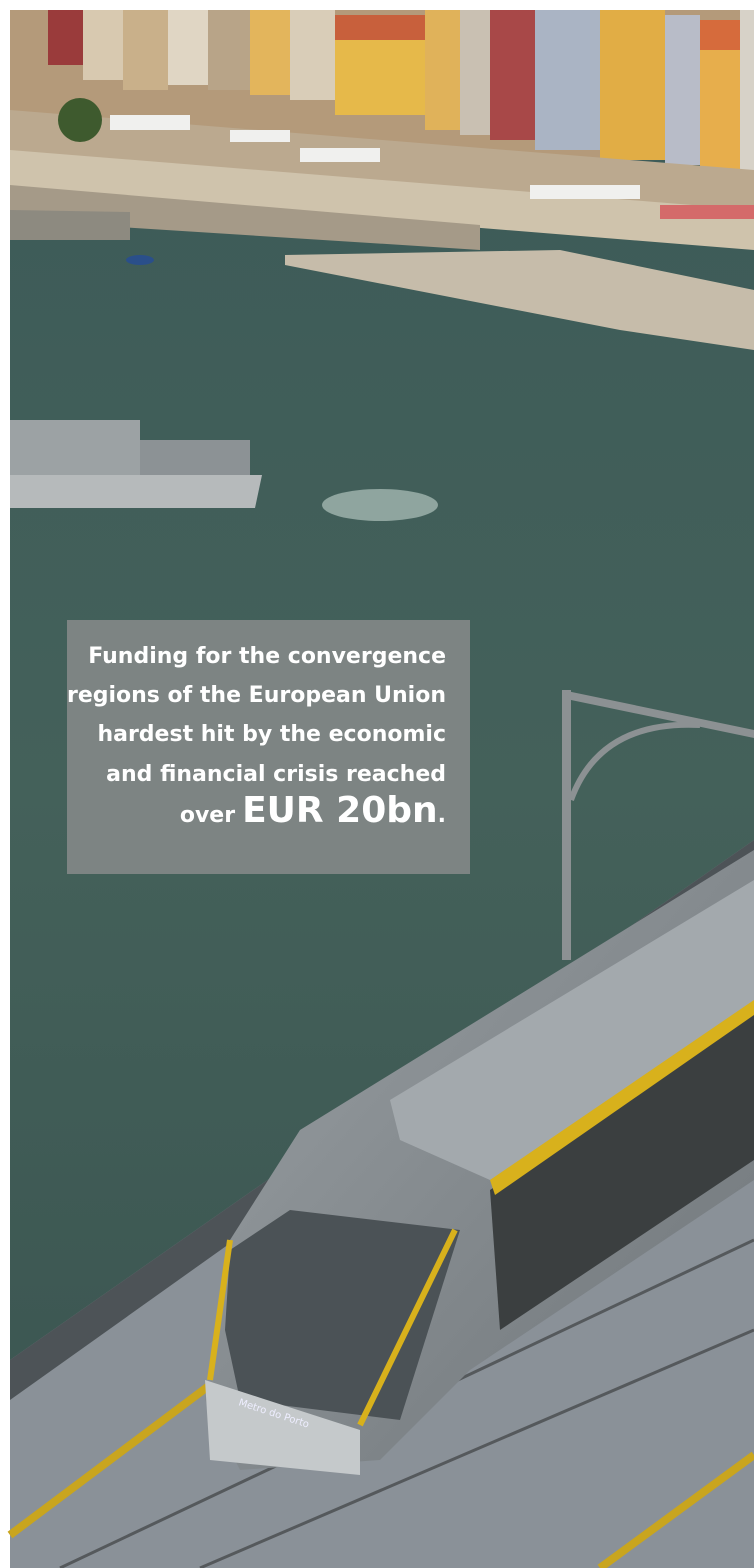 The height and width of the screenshot is (1568, 754). Describe the element at coordinates (442, 815) in the screenshot. I see `callout-suffix: .` at that location.